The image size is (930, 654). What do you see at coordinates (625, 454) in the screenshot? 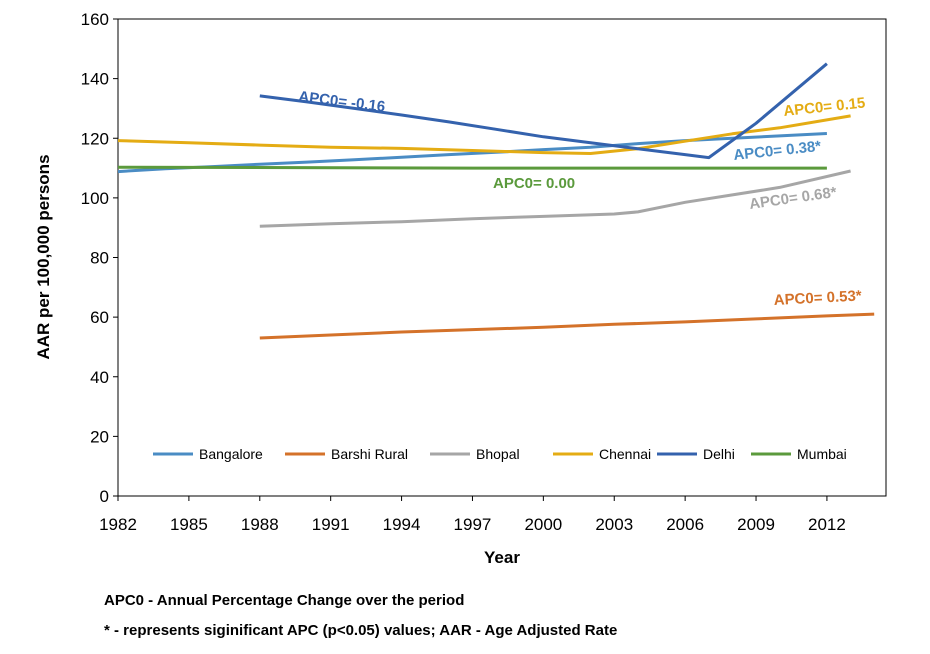
I see `legend-label-chennai: Chennai` at bounding box center [625, 454].